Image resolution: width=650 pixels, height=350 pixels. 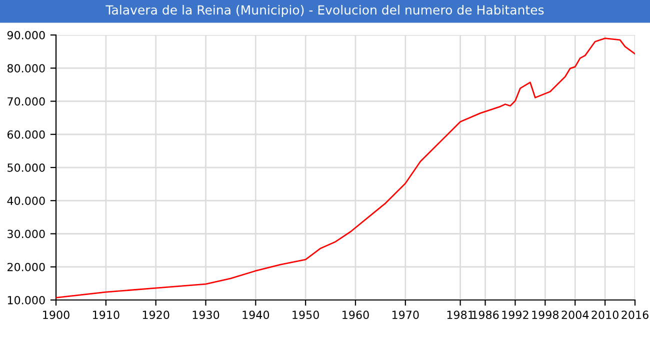 What do you see at coordinates (485, 315) in the screenshot?
I see `x-tick-label: 1986` at bounding box center [485, 315].